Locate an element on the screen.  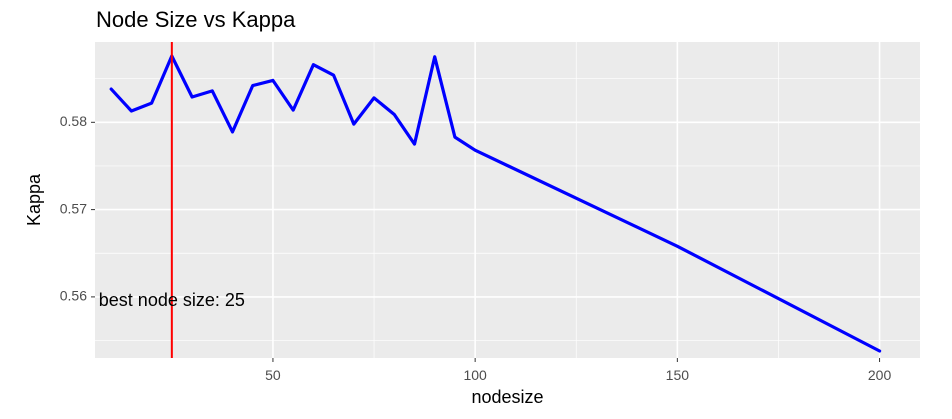
y-axis-title: Kappa is located at coordinates (34, 199).